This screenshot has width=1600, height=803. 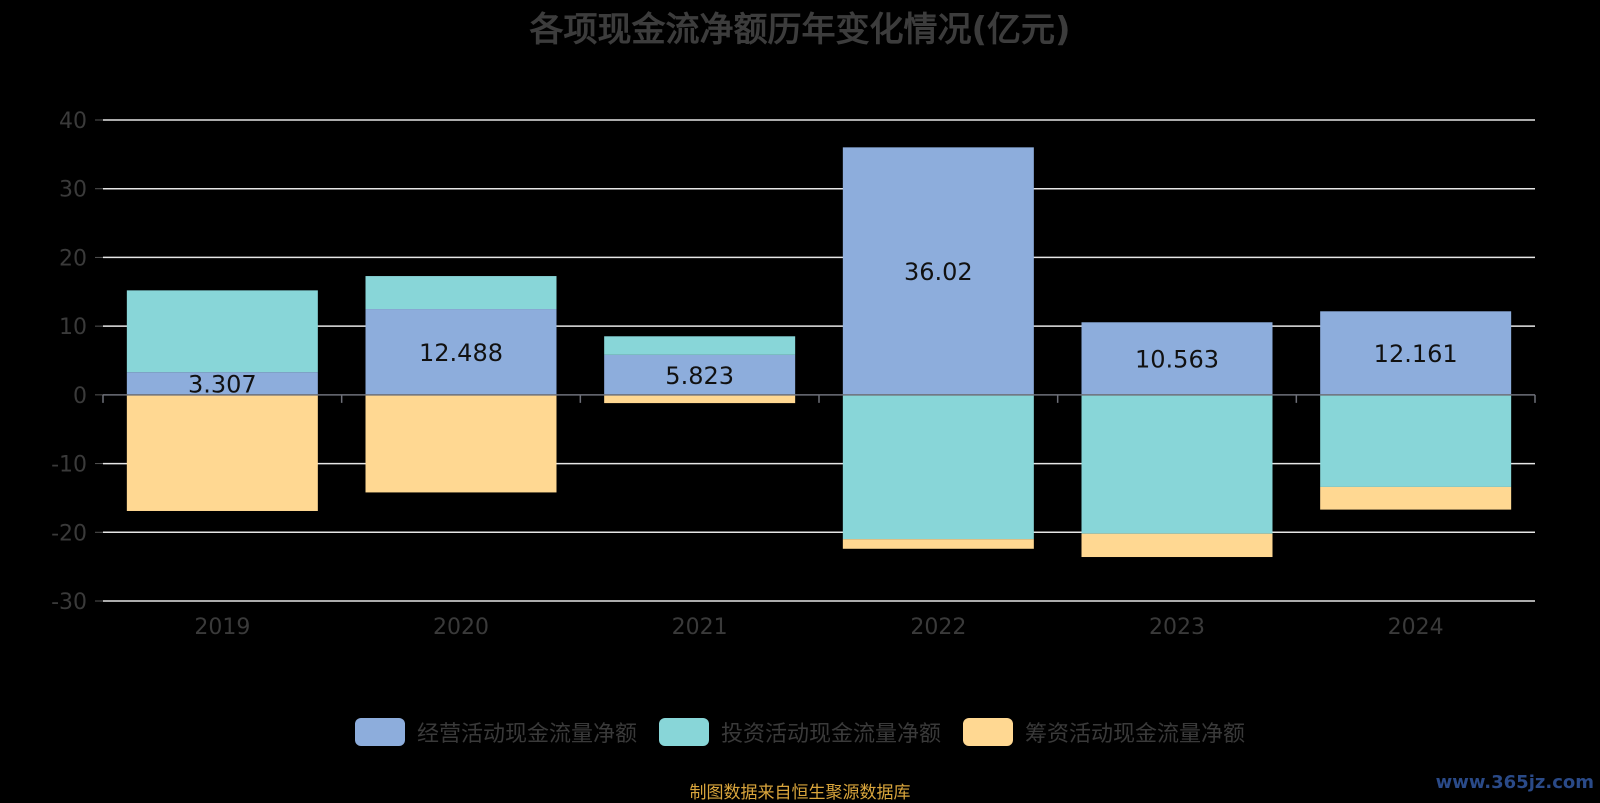 What do you see at coordinates (222, 627) in the screenshot?
I see `x-tick-label: 2019` at bounding box center [222, 627].